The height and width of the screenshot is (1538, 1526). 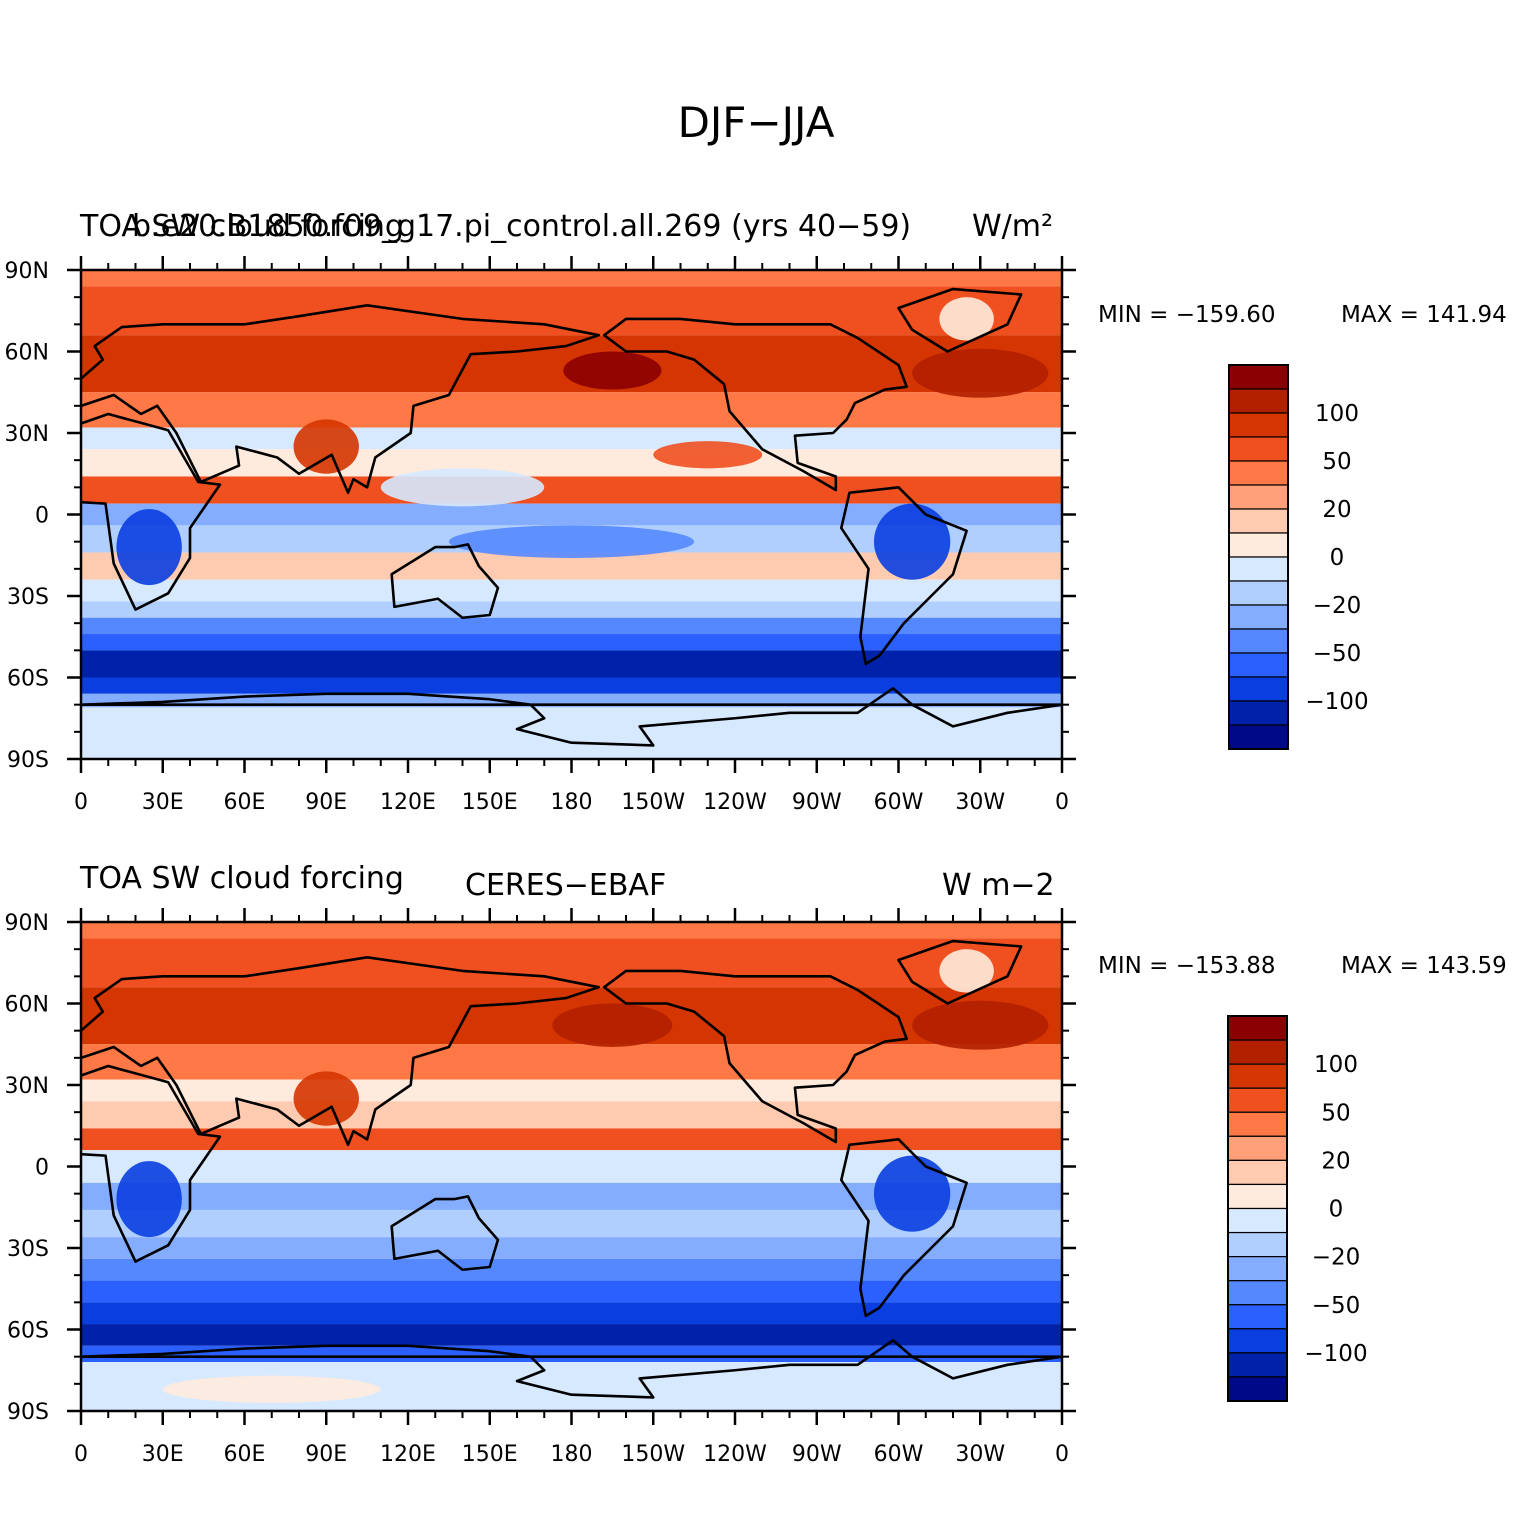 I want to click on lon-tick-label: 30W, so click(x=980, y=1454).